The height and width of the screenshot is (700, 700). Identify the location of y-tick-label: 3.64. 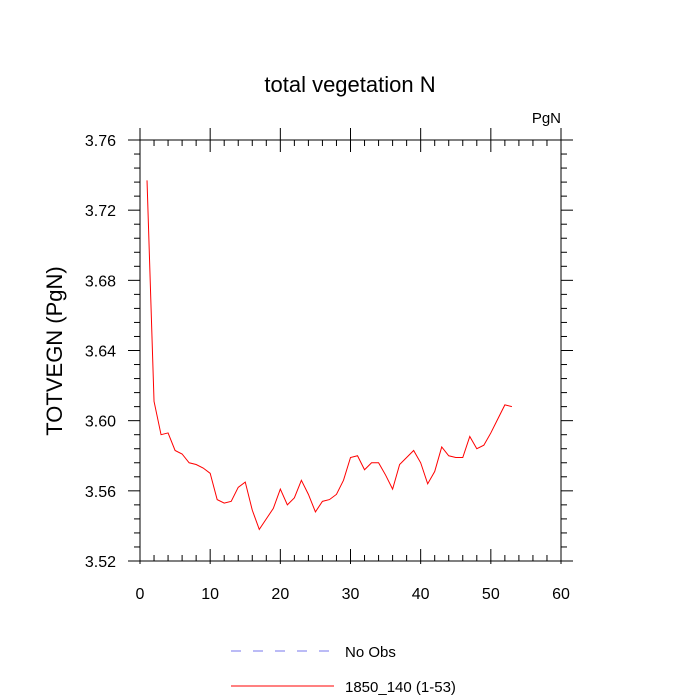
(100, 352).